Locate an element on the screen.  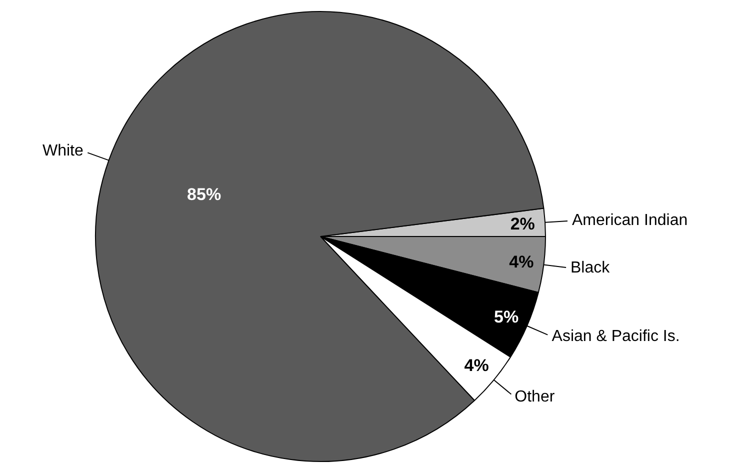
slice-label: Black is located at coordinates (590, 268).